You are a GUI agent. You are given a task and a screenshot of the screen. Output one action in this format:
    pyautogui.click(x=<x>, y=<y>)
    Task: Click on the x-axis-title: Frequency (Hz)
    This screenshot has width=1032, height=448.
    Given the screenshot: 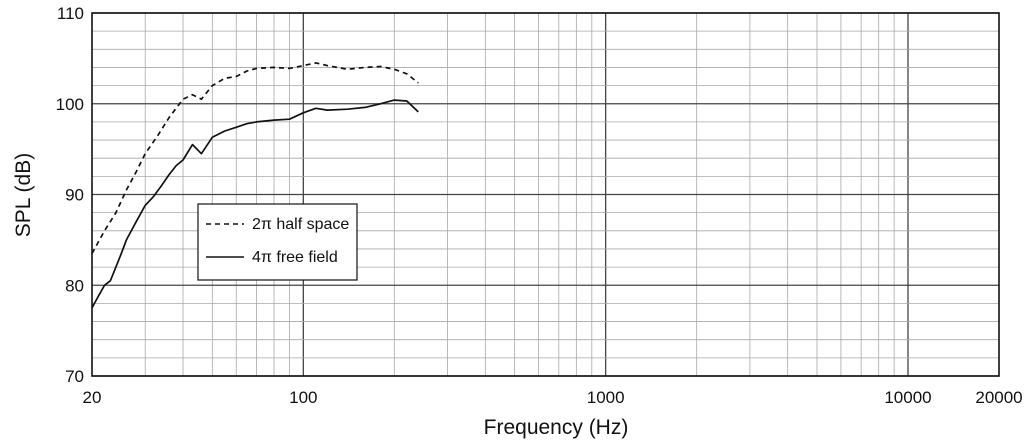 What is the action you would take?
    pyautogui.click(x=556, y=427)
    